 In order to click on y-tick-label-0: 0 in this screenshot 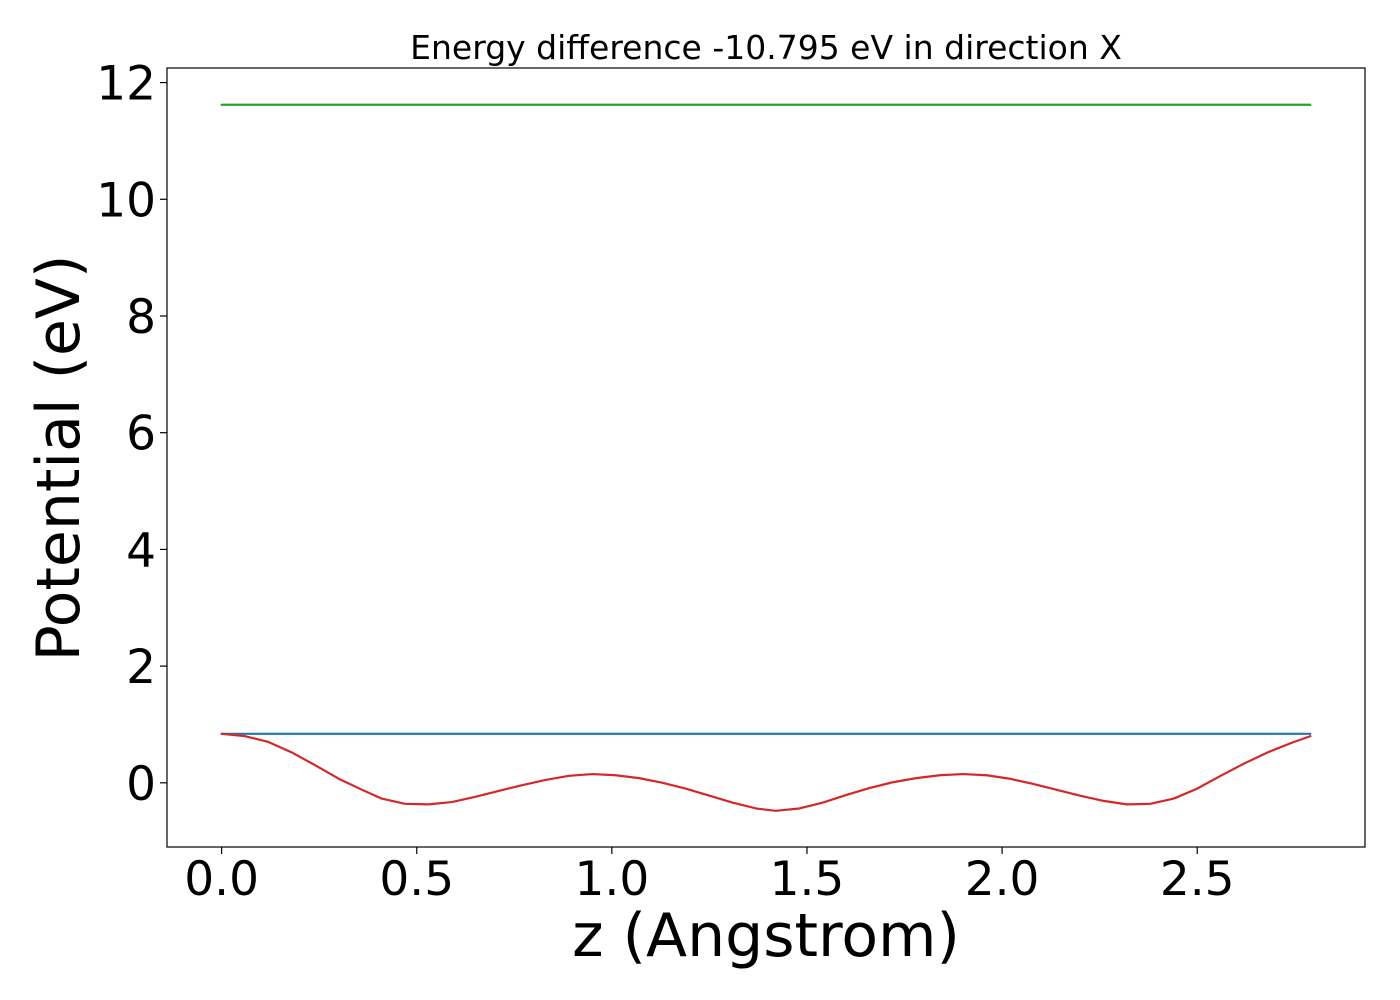, I will do `click(141, 784)`.